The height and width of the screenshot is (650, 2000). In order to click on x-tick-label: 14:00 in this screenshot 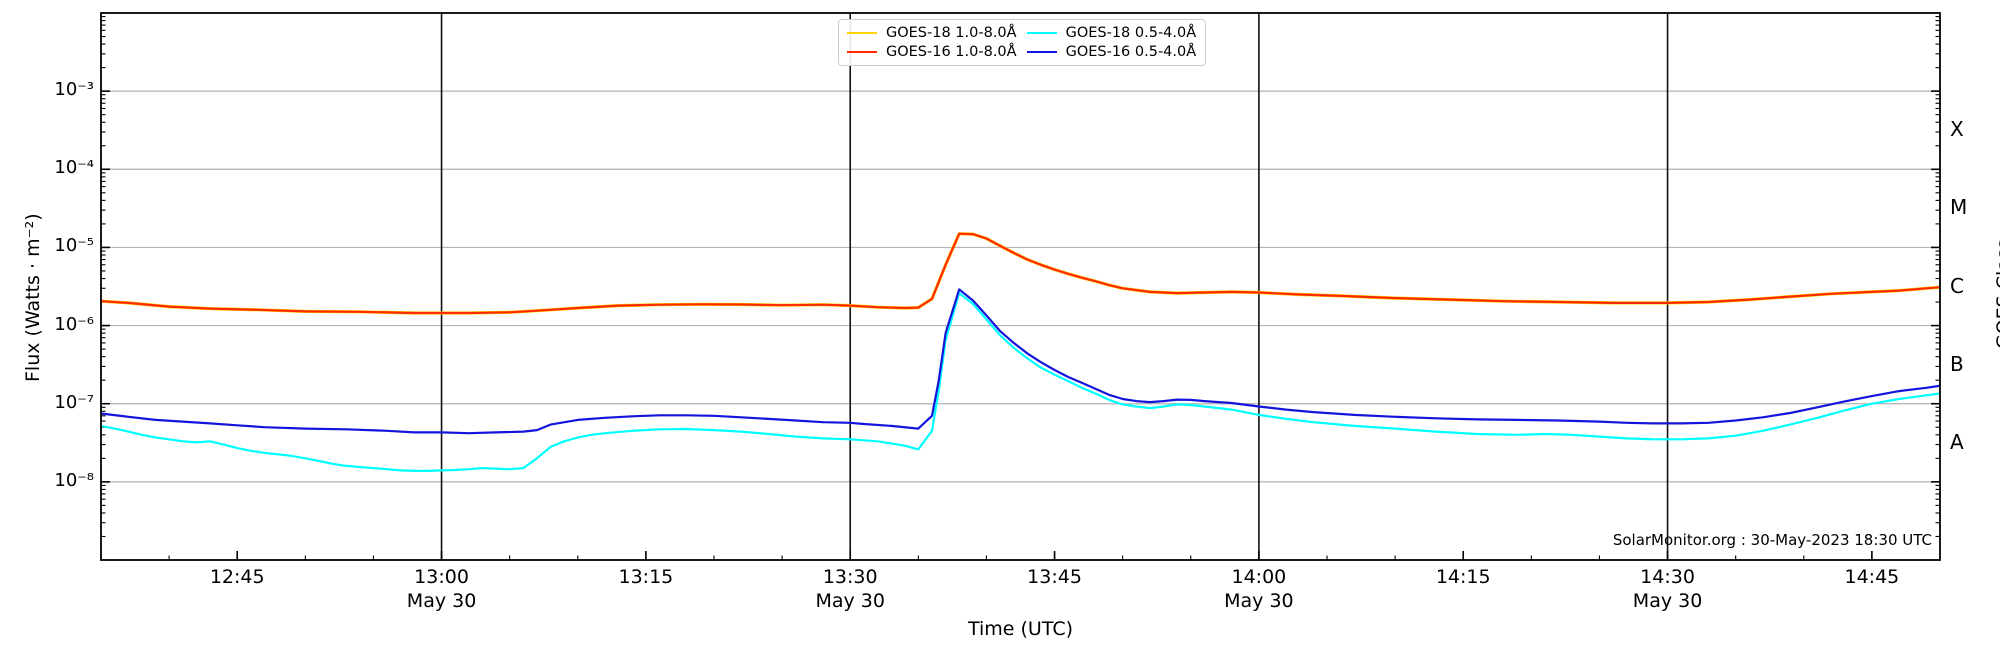, I will do `click(1259, 577)`.